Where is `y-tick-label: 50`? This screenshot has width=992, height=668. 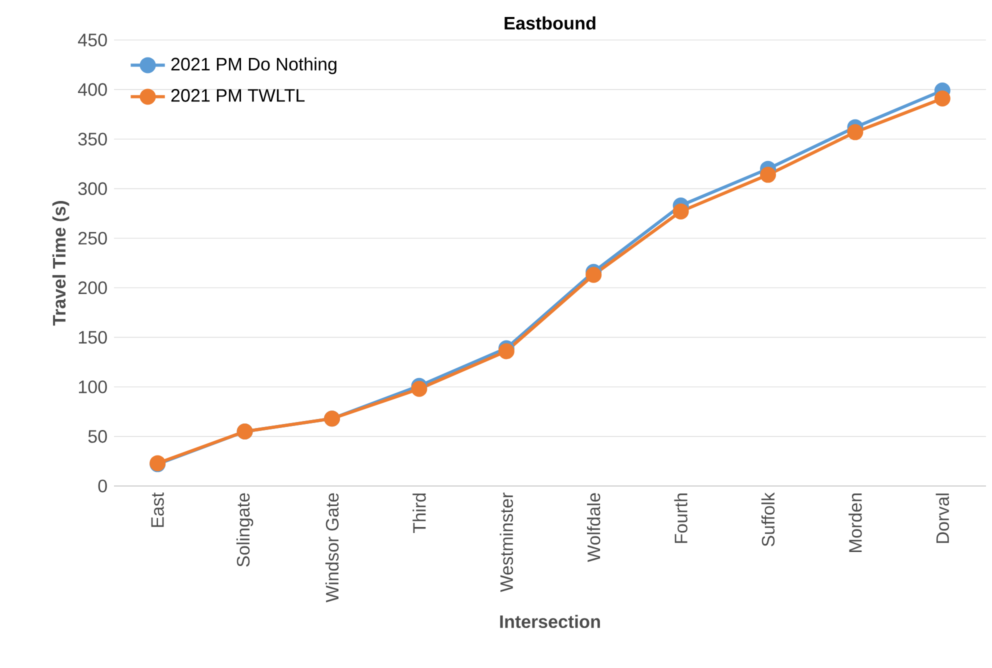
y-tick-label: 50 is located at coordinates (97, 436).